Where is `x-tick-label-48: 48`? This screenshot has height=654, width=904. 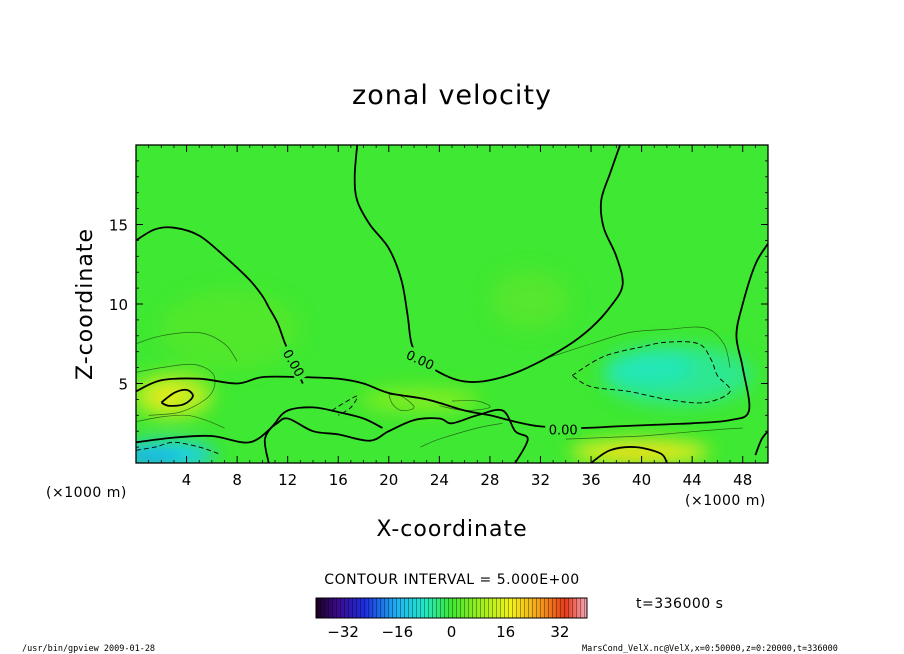 x-tick-label-48: 48 is located at coordinates (742, 480).